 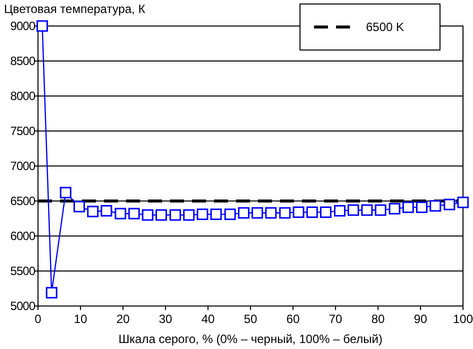 I want to click on x-tick-label: 80, so click(x=378, y=319).